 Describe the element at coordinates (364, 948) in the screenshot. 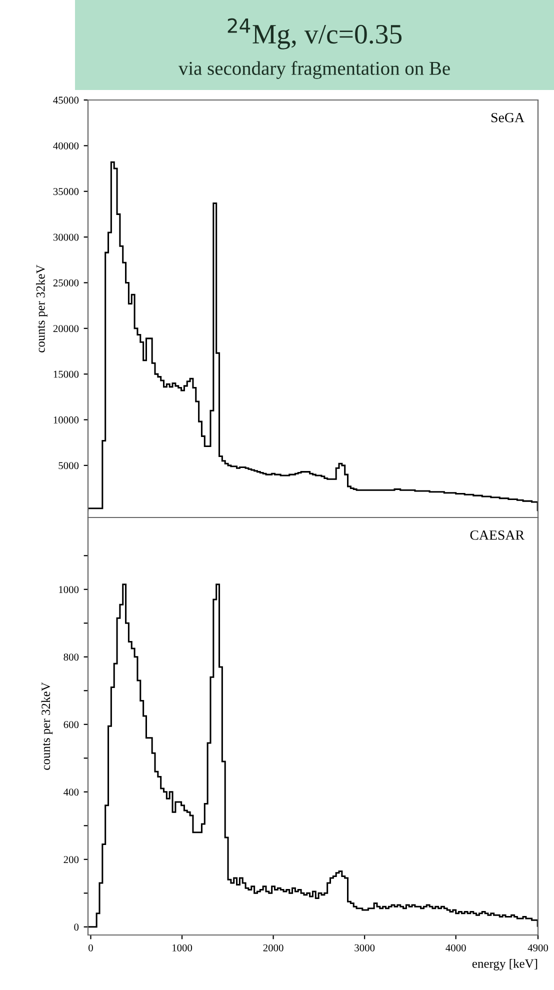

I see `x-tick-label: 3000` at that location.